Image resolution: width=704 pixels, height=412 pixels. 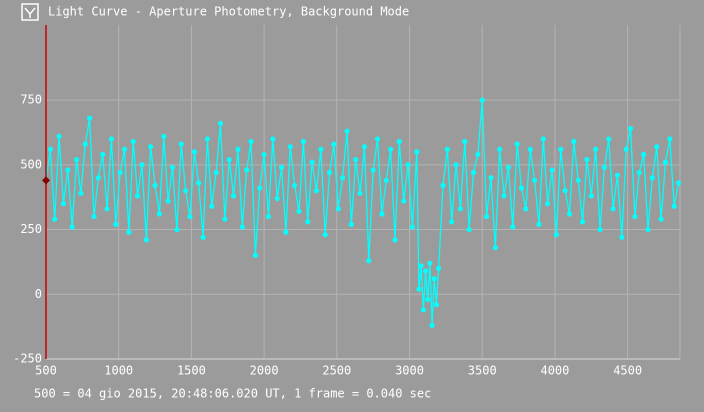 What do you see at coordinates (191, 371) in the screenshot?
I see `x-tick-label: 1500` at bounding box center [191, 371].